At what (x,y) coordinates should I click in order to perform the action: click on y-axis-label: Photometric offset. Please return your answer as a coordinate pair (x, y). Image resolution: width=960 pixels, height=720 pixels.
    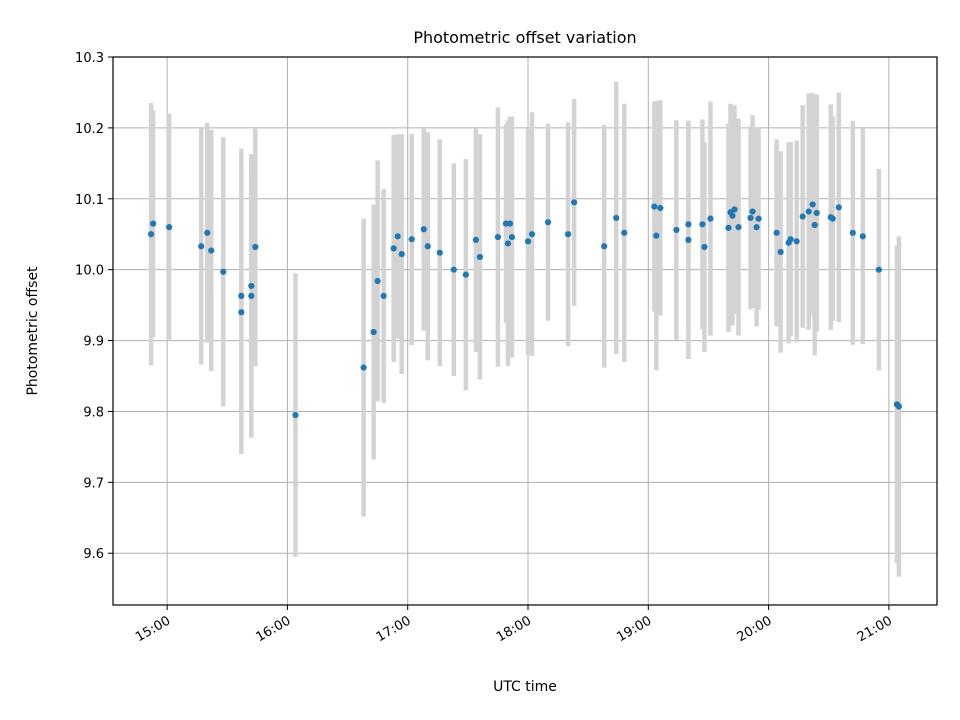
    Looking at the image, I should click on (33, 331).